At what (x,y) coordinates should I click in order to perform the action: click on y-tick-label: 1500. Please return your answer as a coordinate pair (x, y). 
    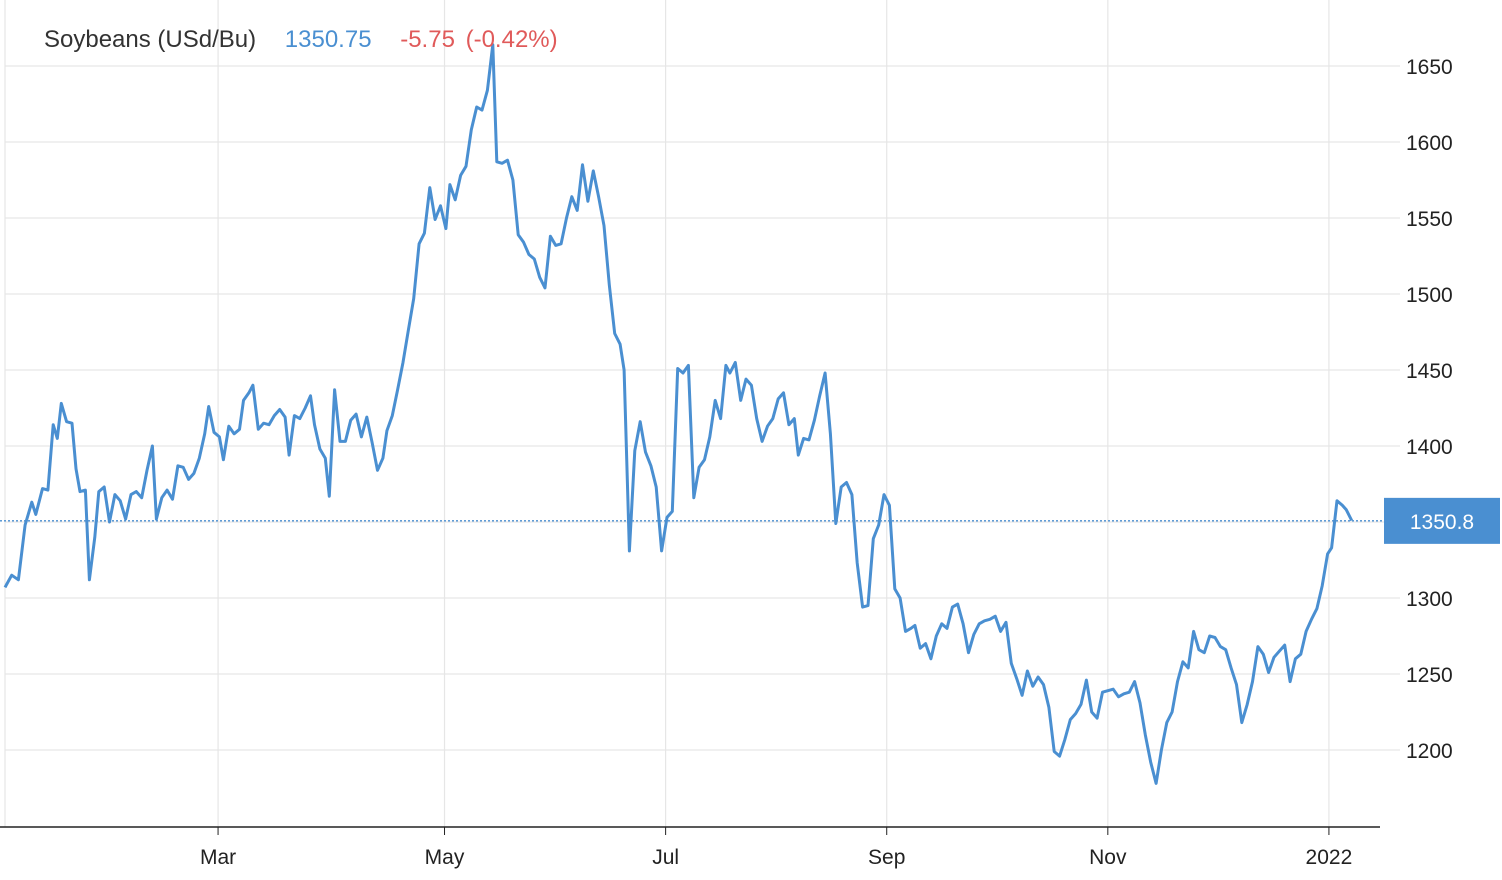
    Looking at the image, I should click on (1429, 295).